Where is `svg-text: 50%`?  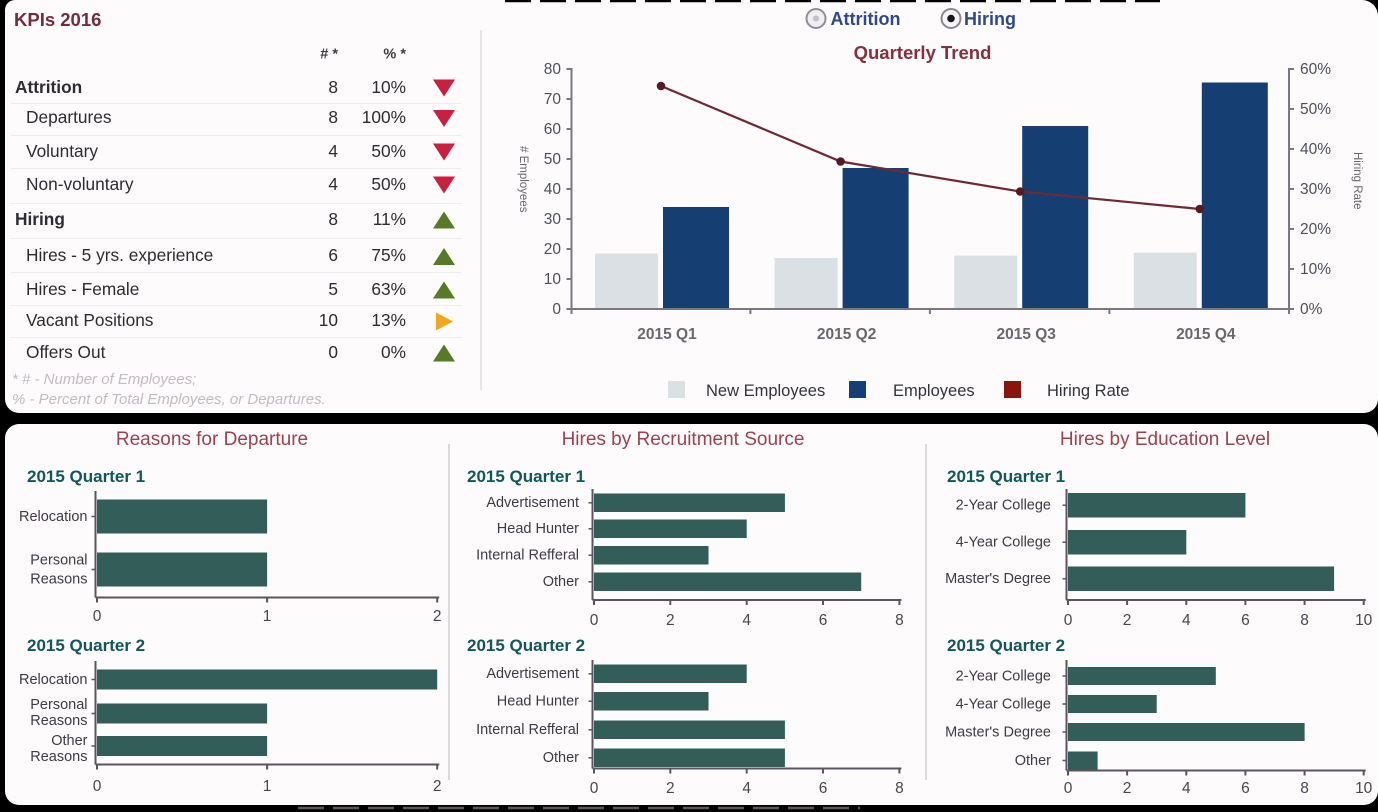
svg-text: 50% is located at coordinates (1315, 109).